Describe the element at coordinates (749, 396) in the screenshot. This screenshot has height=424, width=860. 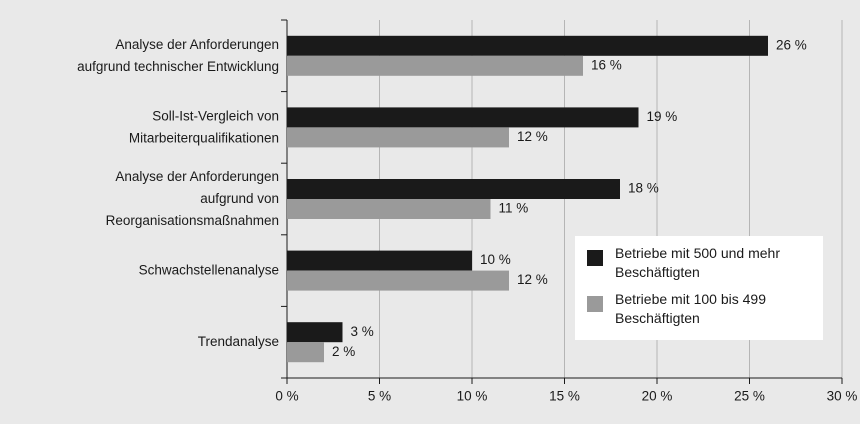
I see `x-tick-label: 25 %` at that location.